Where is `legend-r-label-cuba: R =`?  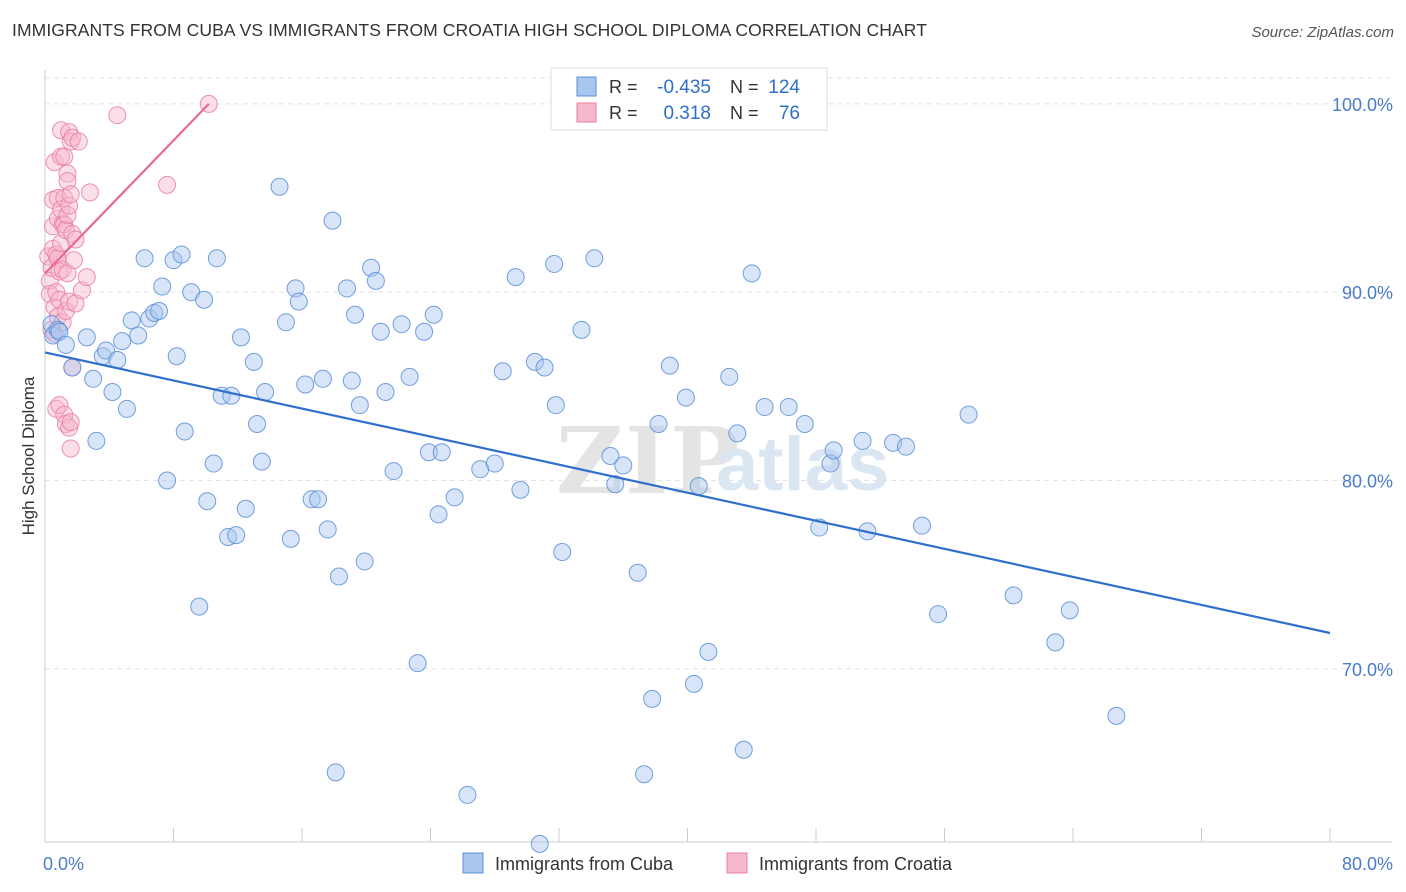
legend-r-label-cuba: R = is located at coordinates (623, 87).